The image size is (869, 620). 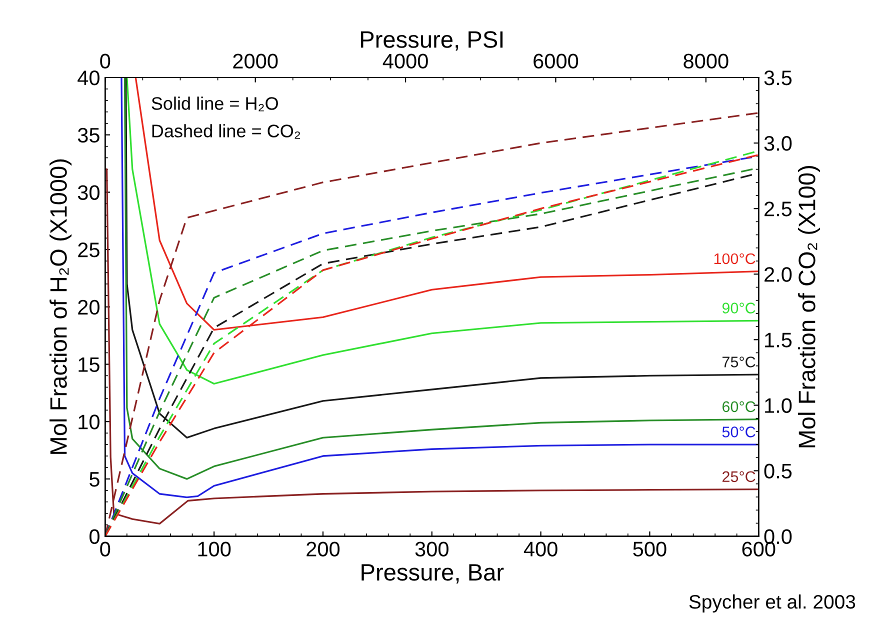 I want to click on y-tick-label: 20, so click(x=89, y=307).